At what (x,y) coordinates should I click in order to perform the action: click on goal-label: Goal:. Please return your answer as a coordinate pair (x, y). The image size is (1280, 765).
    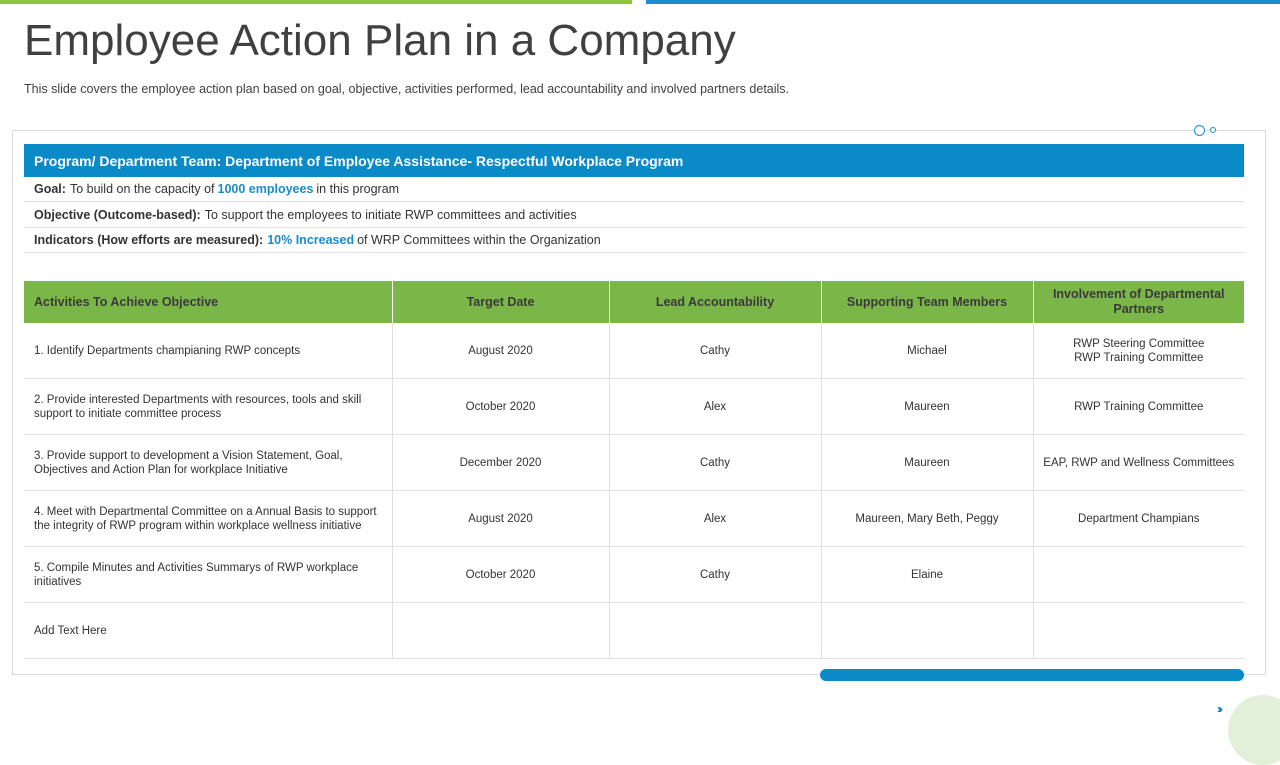
    Looking at the image, I should click on (50, 189).